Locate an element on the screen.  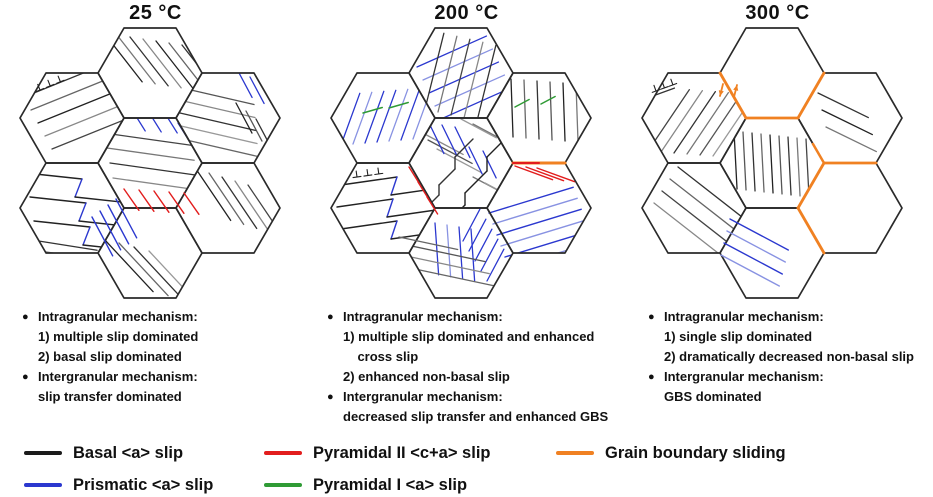
grain-200c-lr is located at coordinates (539, 208).